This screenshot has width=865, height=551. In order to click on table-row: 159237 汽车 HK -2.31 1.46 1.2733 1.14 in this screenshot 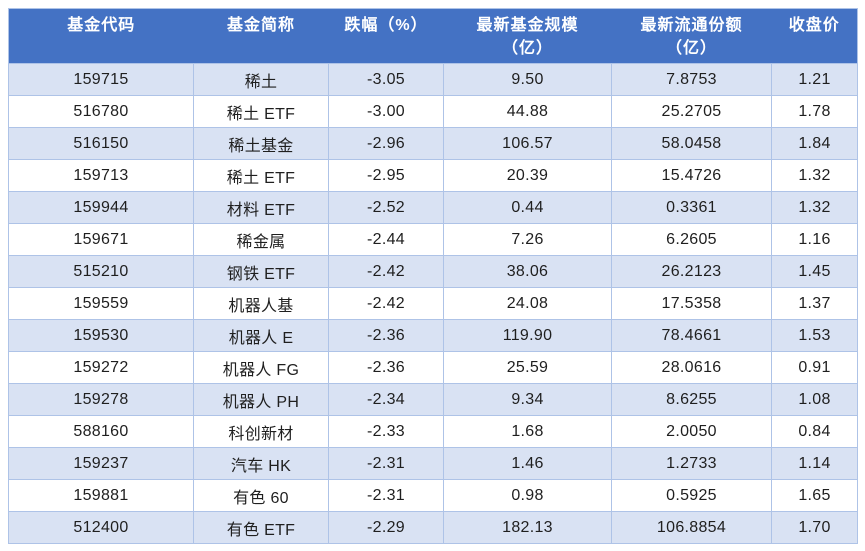, I will do `click(433, 463)`.